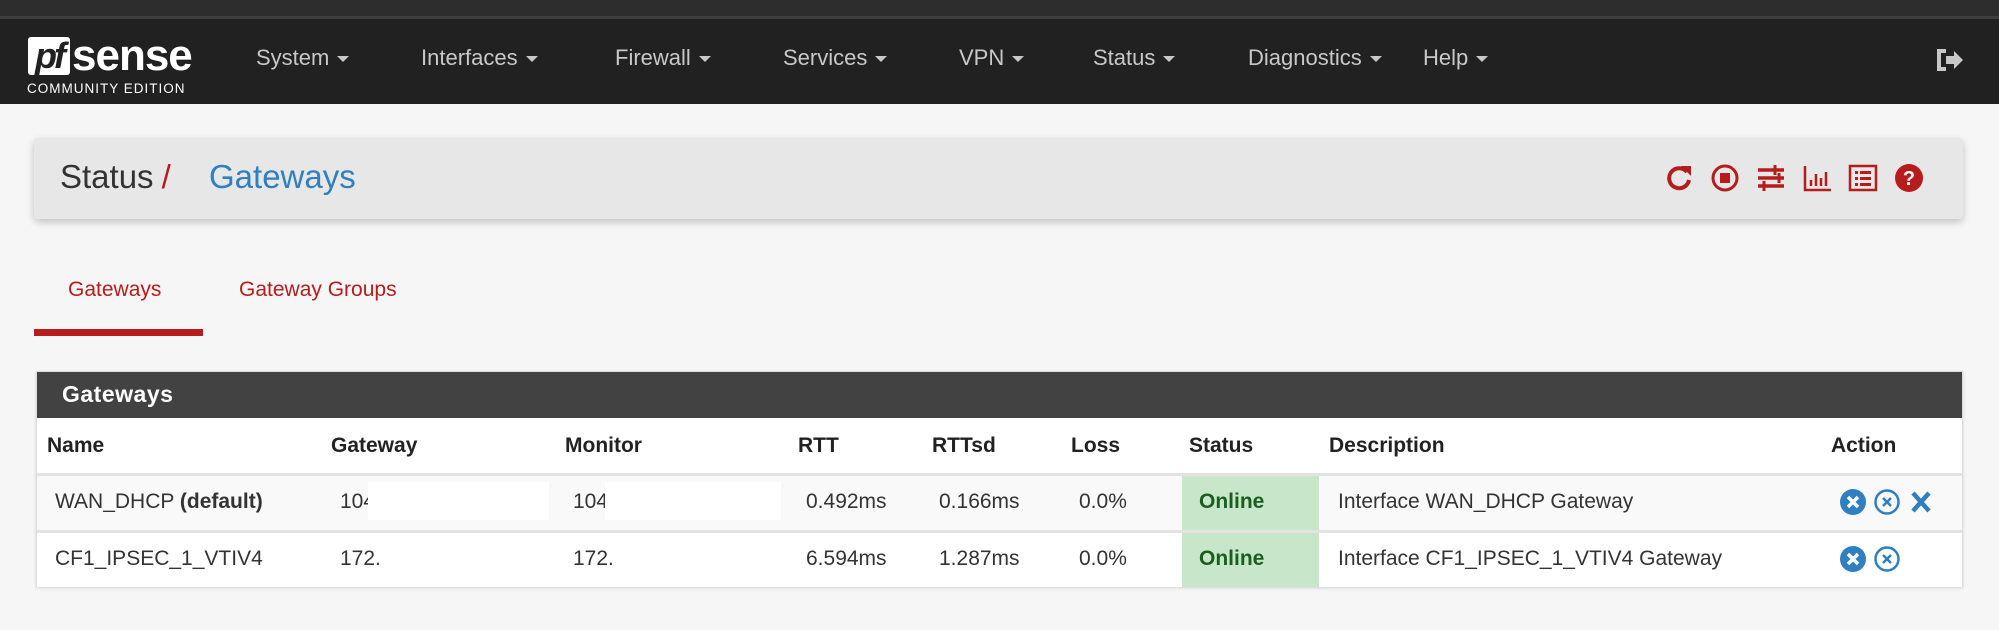 The height and width of the screenshot is (630, 1999). I want to click on nav-services: Services, so click(835, 58).